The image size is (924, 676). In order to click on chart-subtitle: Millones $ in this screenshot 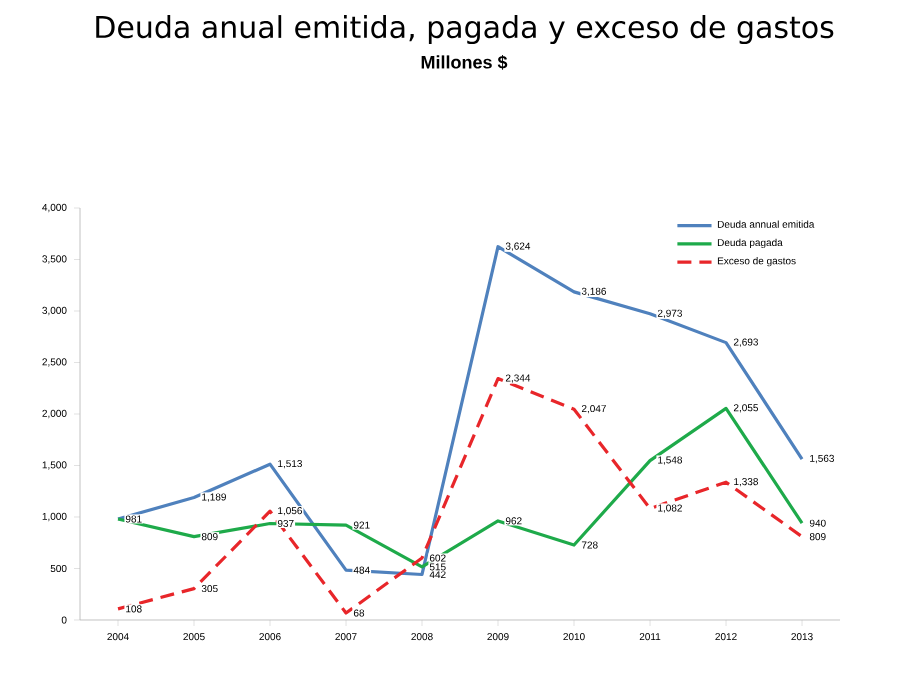, I will do `click(464, 62)`.